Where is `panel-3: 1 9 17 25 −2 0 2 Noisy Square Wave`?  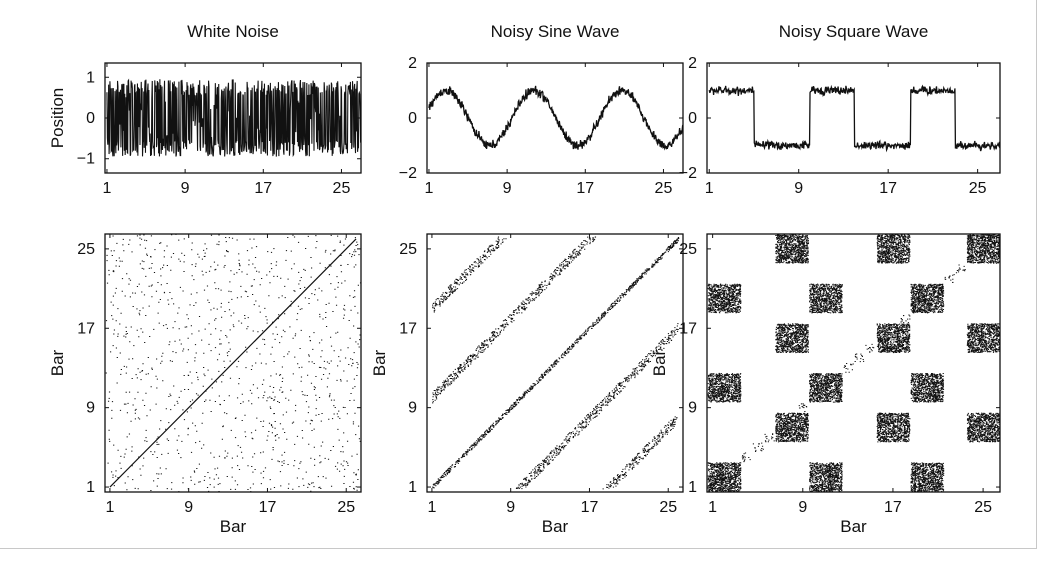 panel-3: 1 9 17 25 −2 0 2 Noisy Square Wave is located at coordinates (840, 109).